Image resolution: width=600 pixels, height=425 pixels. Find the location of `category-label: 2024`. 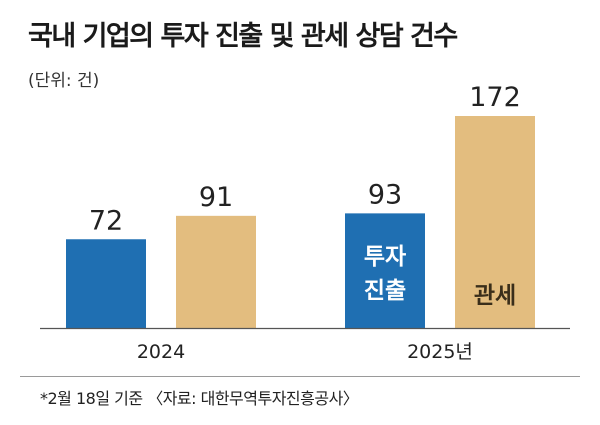

category-label: 2024 is located at coordinates (161, 352).